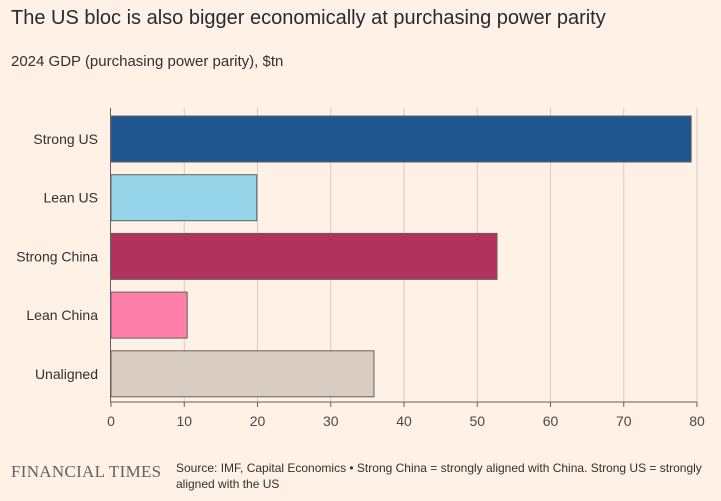 The width and height of the screenshot is (721, 501). I want to click on x-tick-label: 50, so click(477, 421).